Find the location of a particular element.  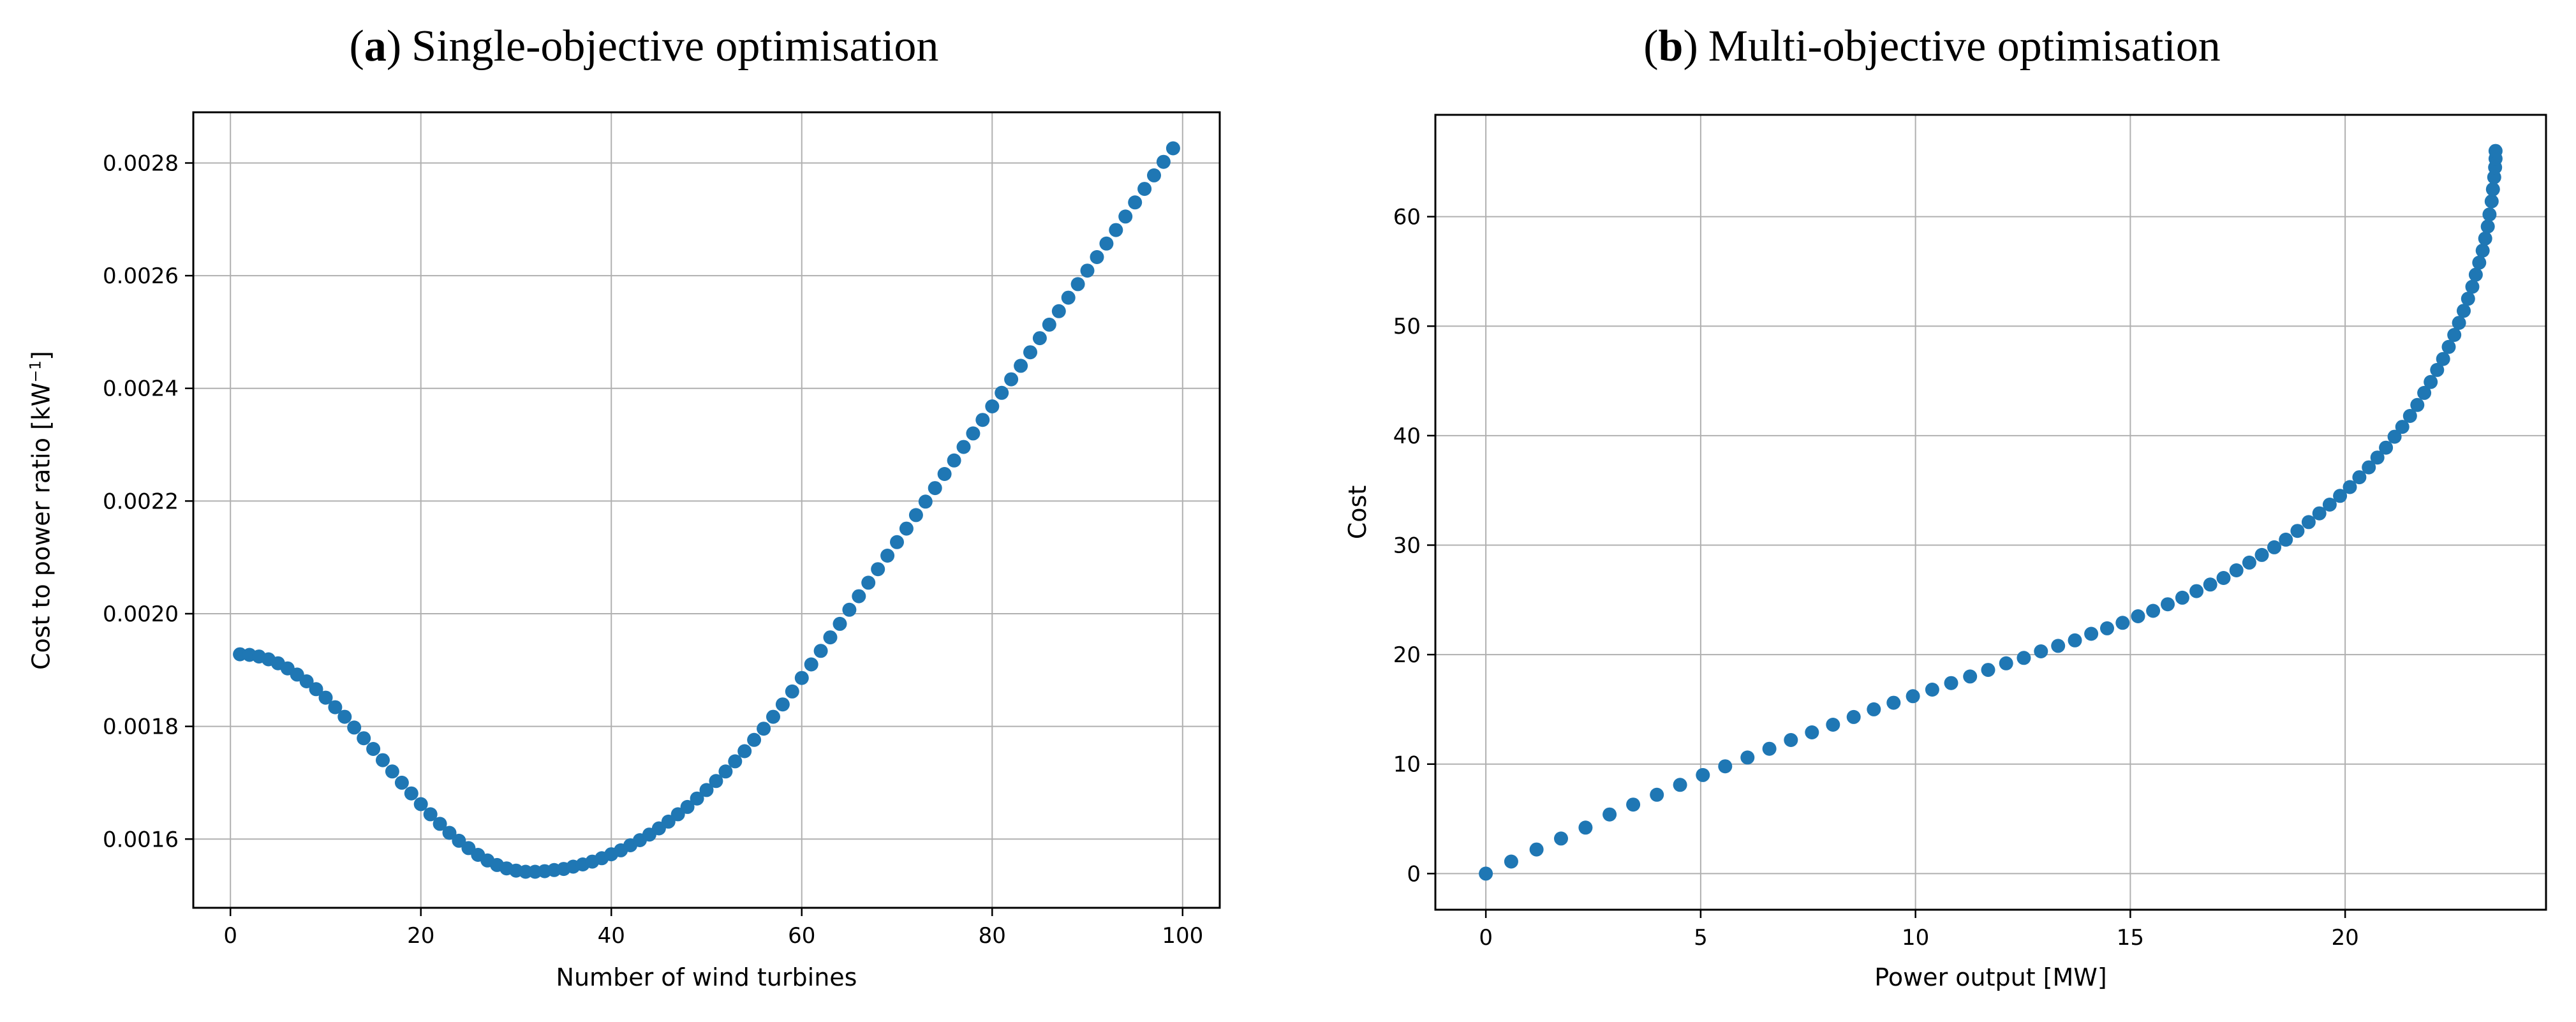

y-tick-label: 0.0026 is located at coordinates (141, 276).